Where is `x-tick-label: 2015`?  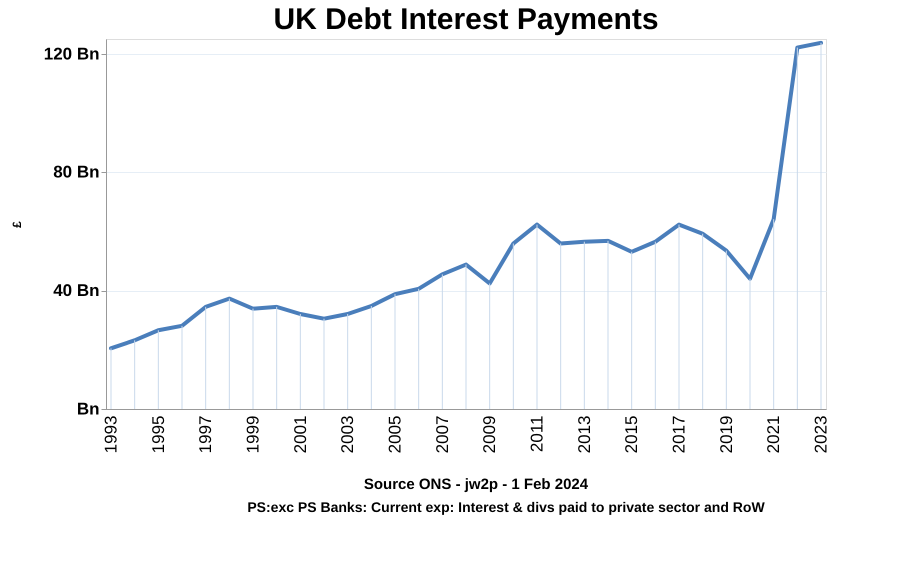 x-tick-label: 2015 is located at coordinates (632, 435).